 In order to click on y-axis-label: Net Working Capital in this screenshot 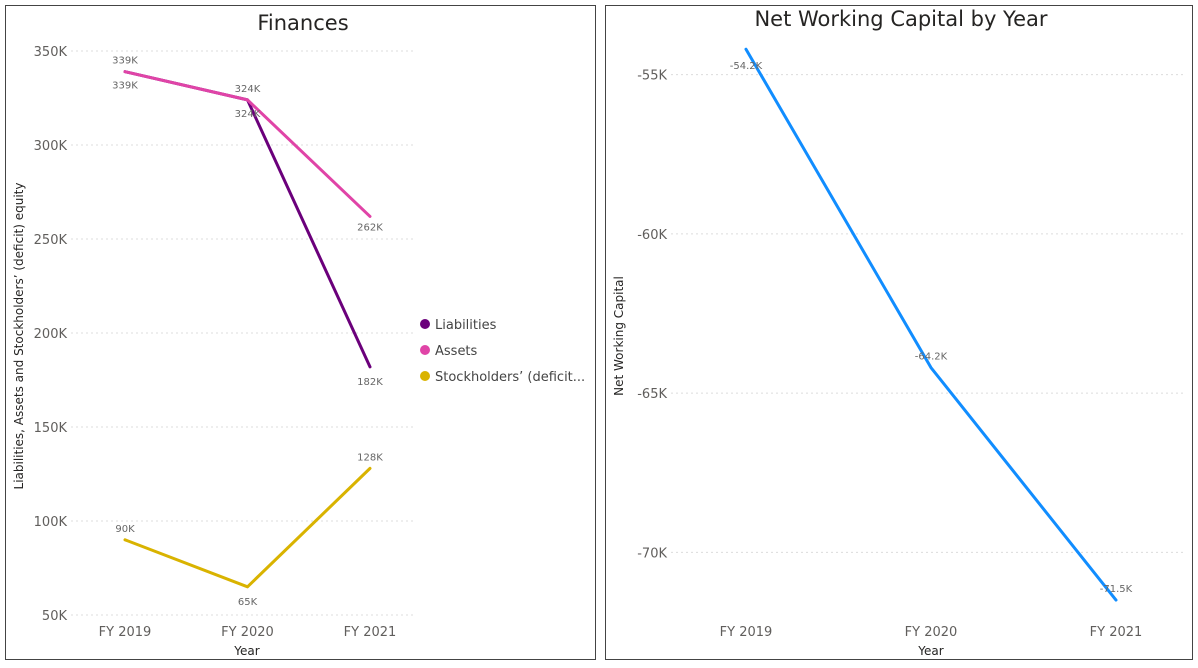, I will do `click(619, 336)`.